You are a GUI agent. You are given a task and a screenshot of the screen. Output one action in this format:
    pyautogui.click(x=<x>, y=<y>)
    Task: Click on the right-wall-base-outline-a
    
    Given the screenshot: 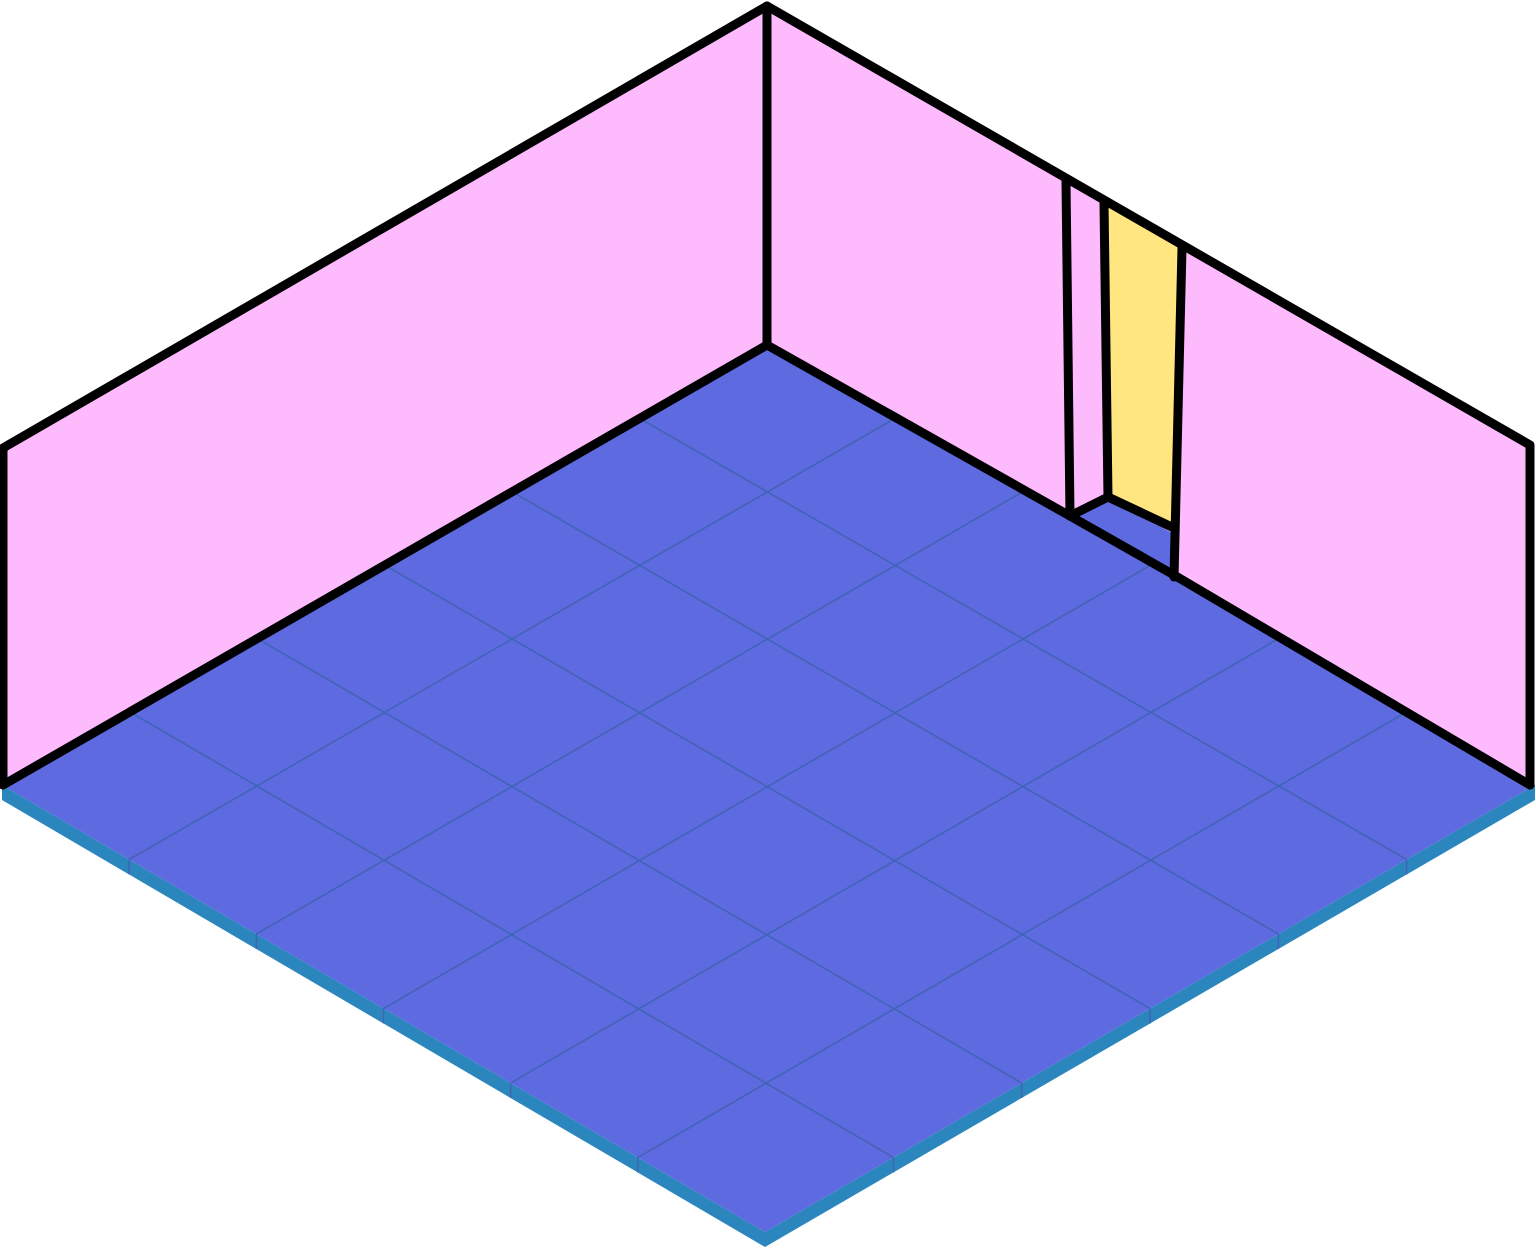 What is the action you would take?
    pyautogui.click(x=918, y=430)
    